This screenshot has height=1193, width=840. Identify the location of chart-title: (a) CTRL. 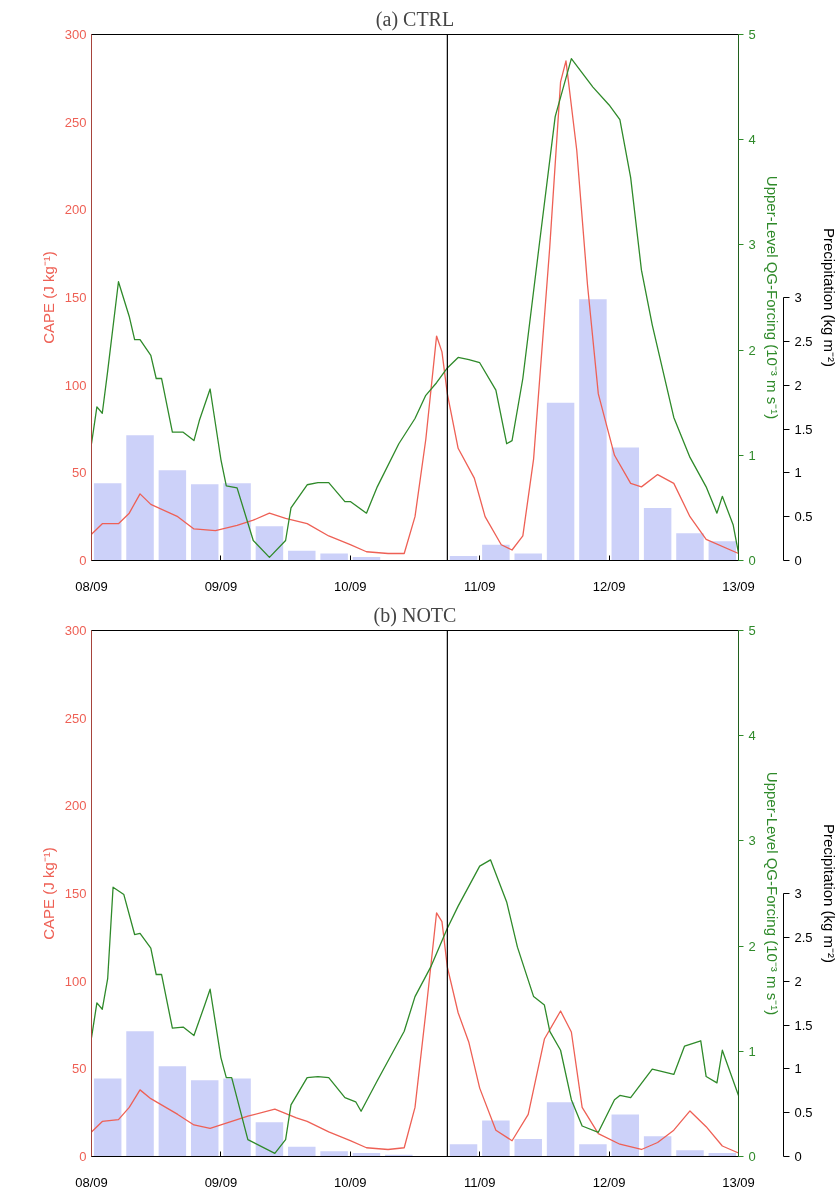
(415, 19).